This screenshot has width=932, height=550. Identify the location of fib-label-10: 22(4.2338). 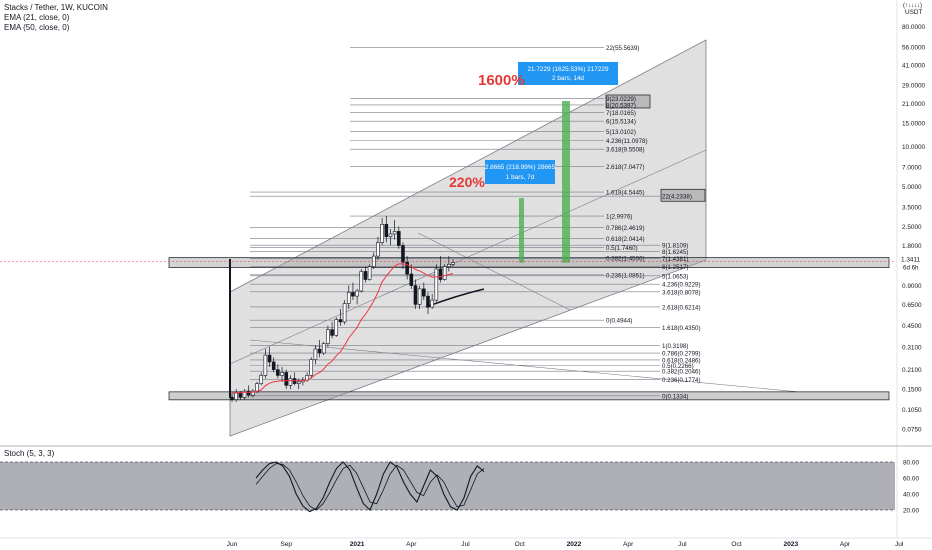
(677, 197).